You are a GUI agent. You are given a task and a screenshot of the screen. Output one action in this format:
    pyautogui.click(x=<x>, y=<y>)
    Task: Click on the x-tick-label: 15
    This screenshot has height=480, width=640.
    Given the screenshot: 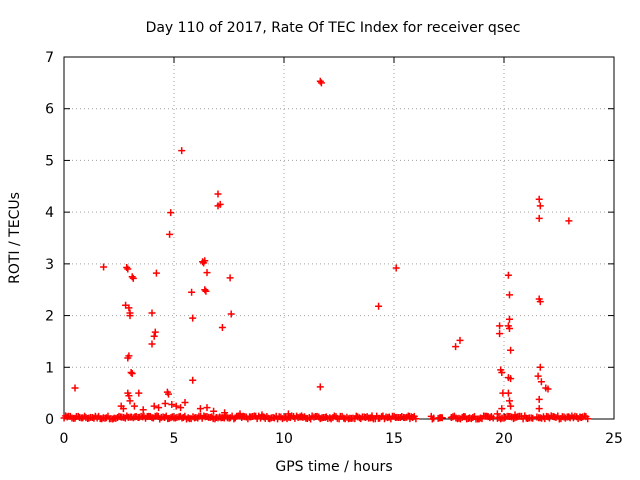 What is the action you would take?
    pyautogui.click(x=394, y=439)
    